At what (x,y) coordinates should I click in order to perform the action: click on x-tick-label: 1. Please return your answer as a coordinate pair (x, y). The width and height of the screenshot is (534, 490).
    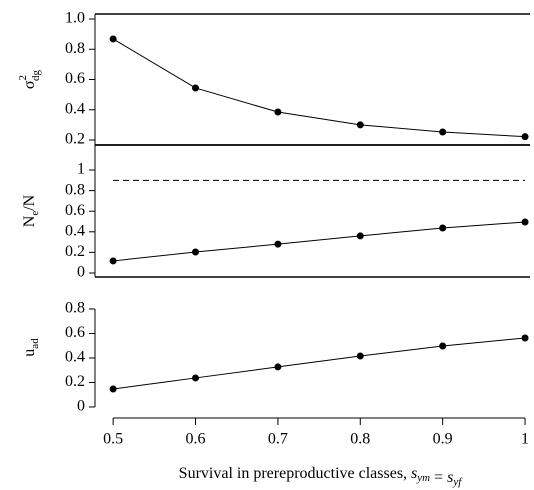
    Looking at the image, I should click on (525, 439).